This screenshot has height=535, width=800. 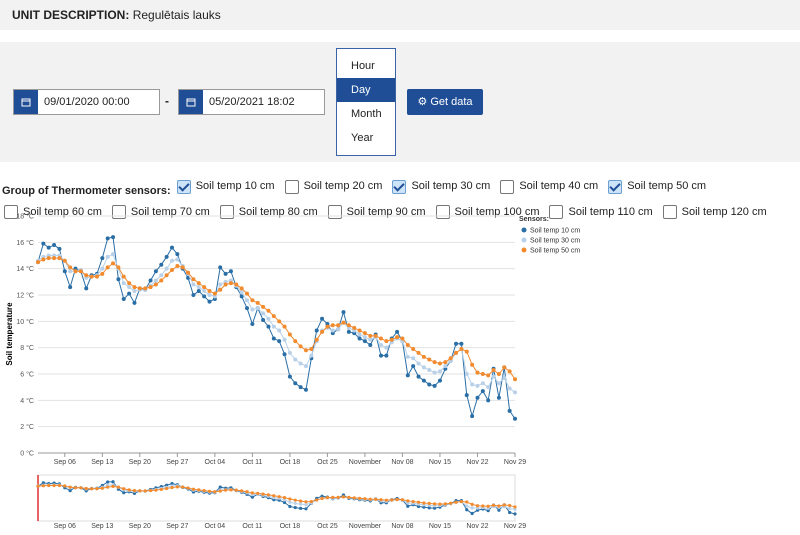 What do you see at coordinates (714, 212) in the screenshot?
I see `sensor-checkbox: Soil temp 120 cm` at bounding box center [714, 212].